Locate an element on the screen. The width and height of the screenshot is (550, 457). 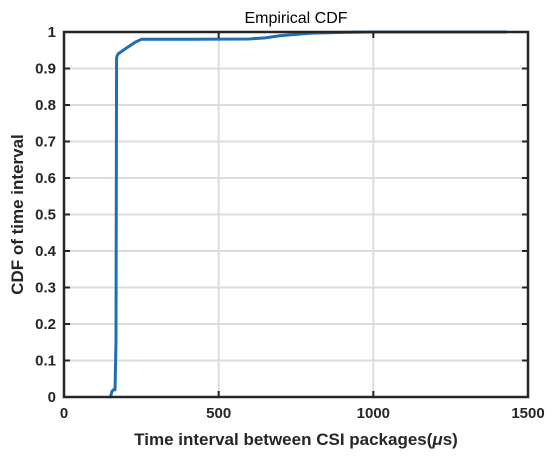
x-axis-label: Time interval between CSI packages(μs) is located at coordinates (296, 439).